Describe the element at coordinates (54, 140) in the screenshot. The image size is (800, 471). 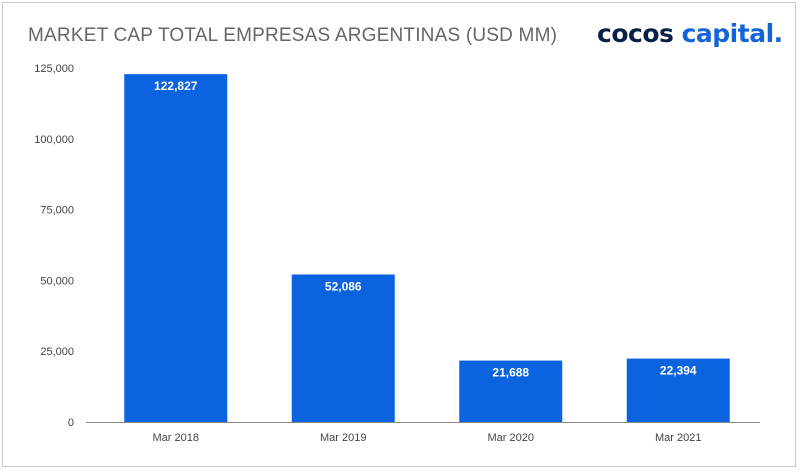
I see `y-tick-label: 100,000` at that location.